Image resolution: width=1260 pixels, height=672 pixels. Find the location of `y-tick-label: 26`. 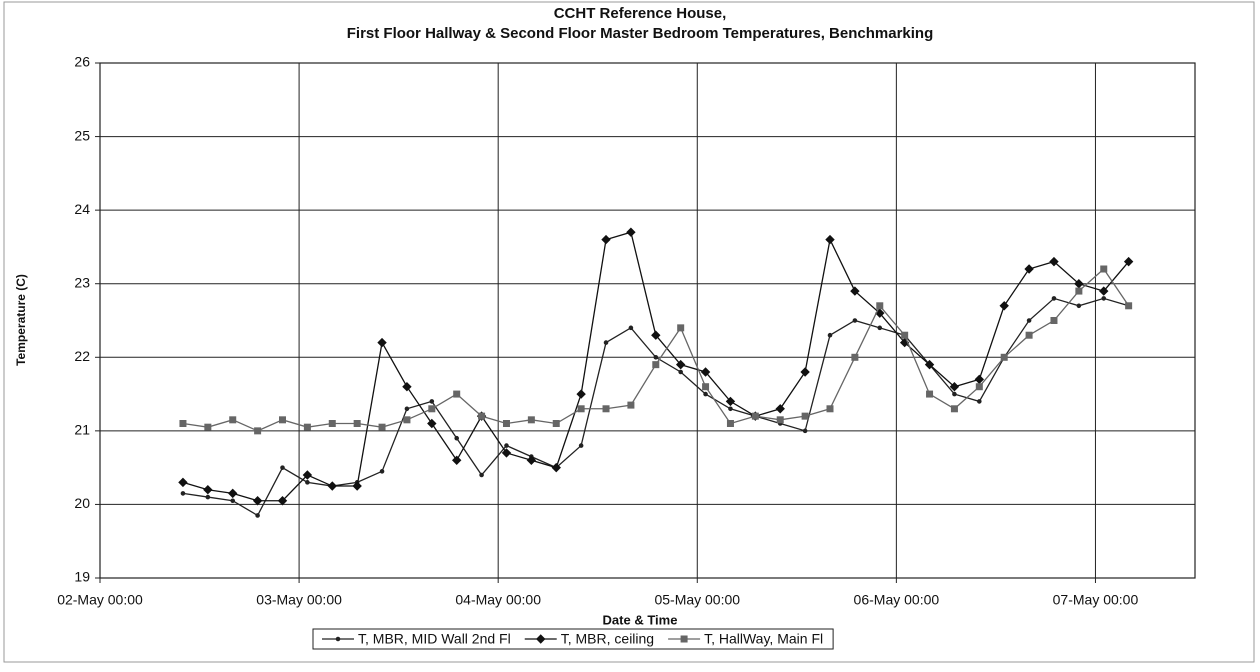

y-tick-label: 26 is located at coordinates (82, 62).